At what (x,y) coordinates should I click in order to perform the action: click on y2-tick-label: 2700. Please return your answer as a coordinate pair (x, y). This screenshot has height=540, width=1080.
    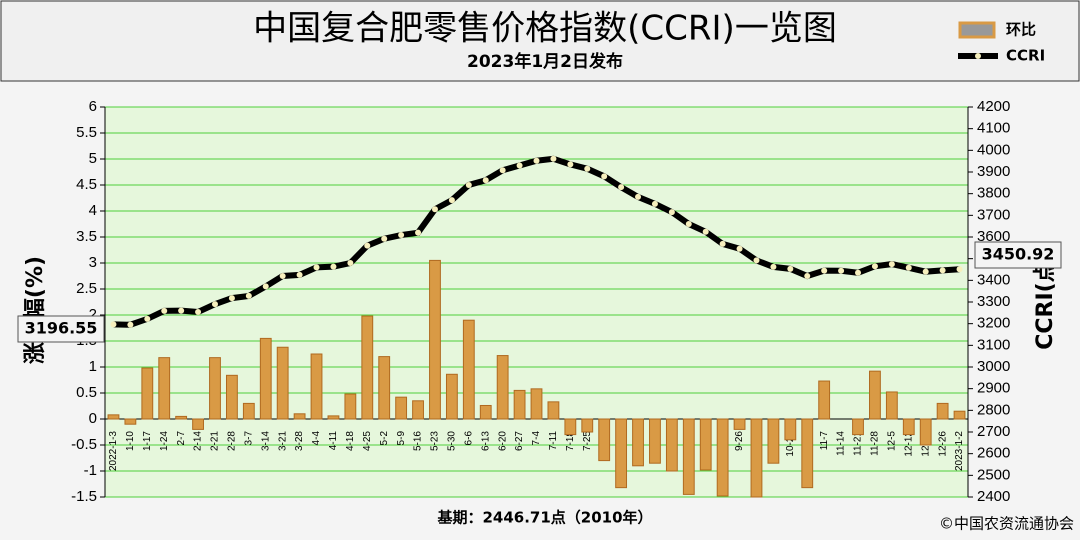
    Looking at the image, I should click on (993, 431).